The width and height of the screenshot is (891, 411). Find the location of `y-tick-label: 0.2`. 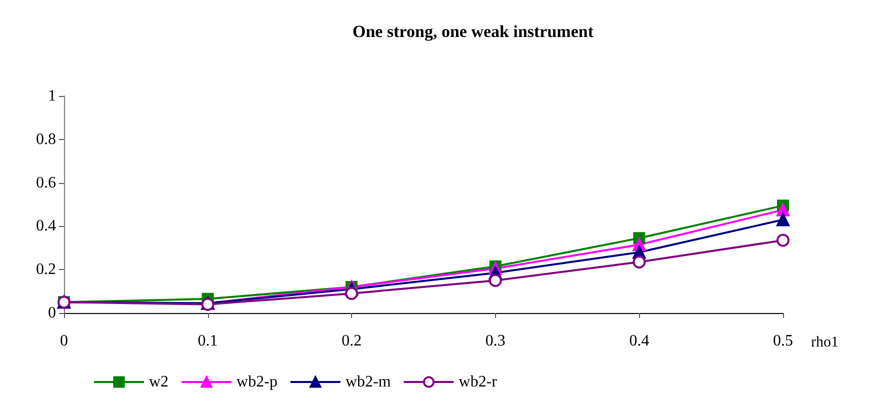

y-tick-label: 0.2 is located at coordinates (46, 269).